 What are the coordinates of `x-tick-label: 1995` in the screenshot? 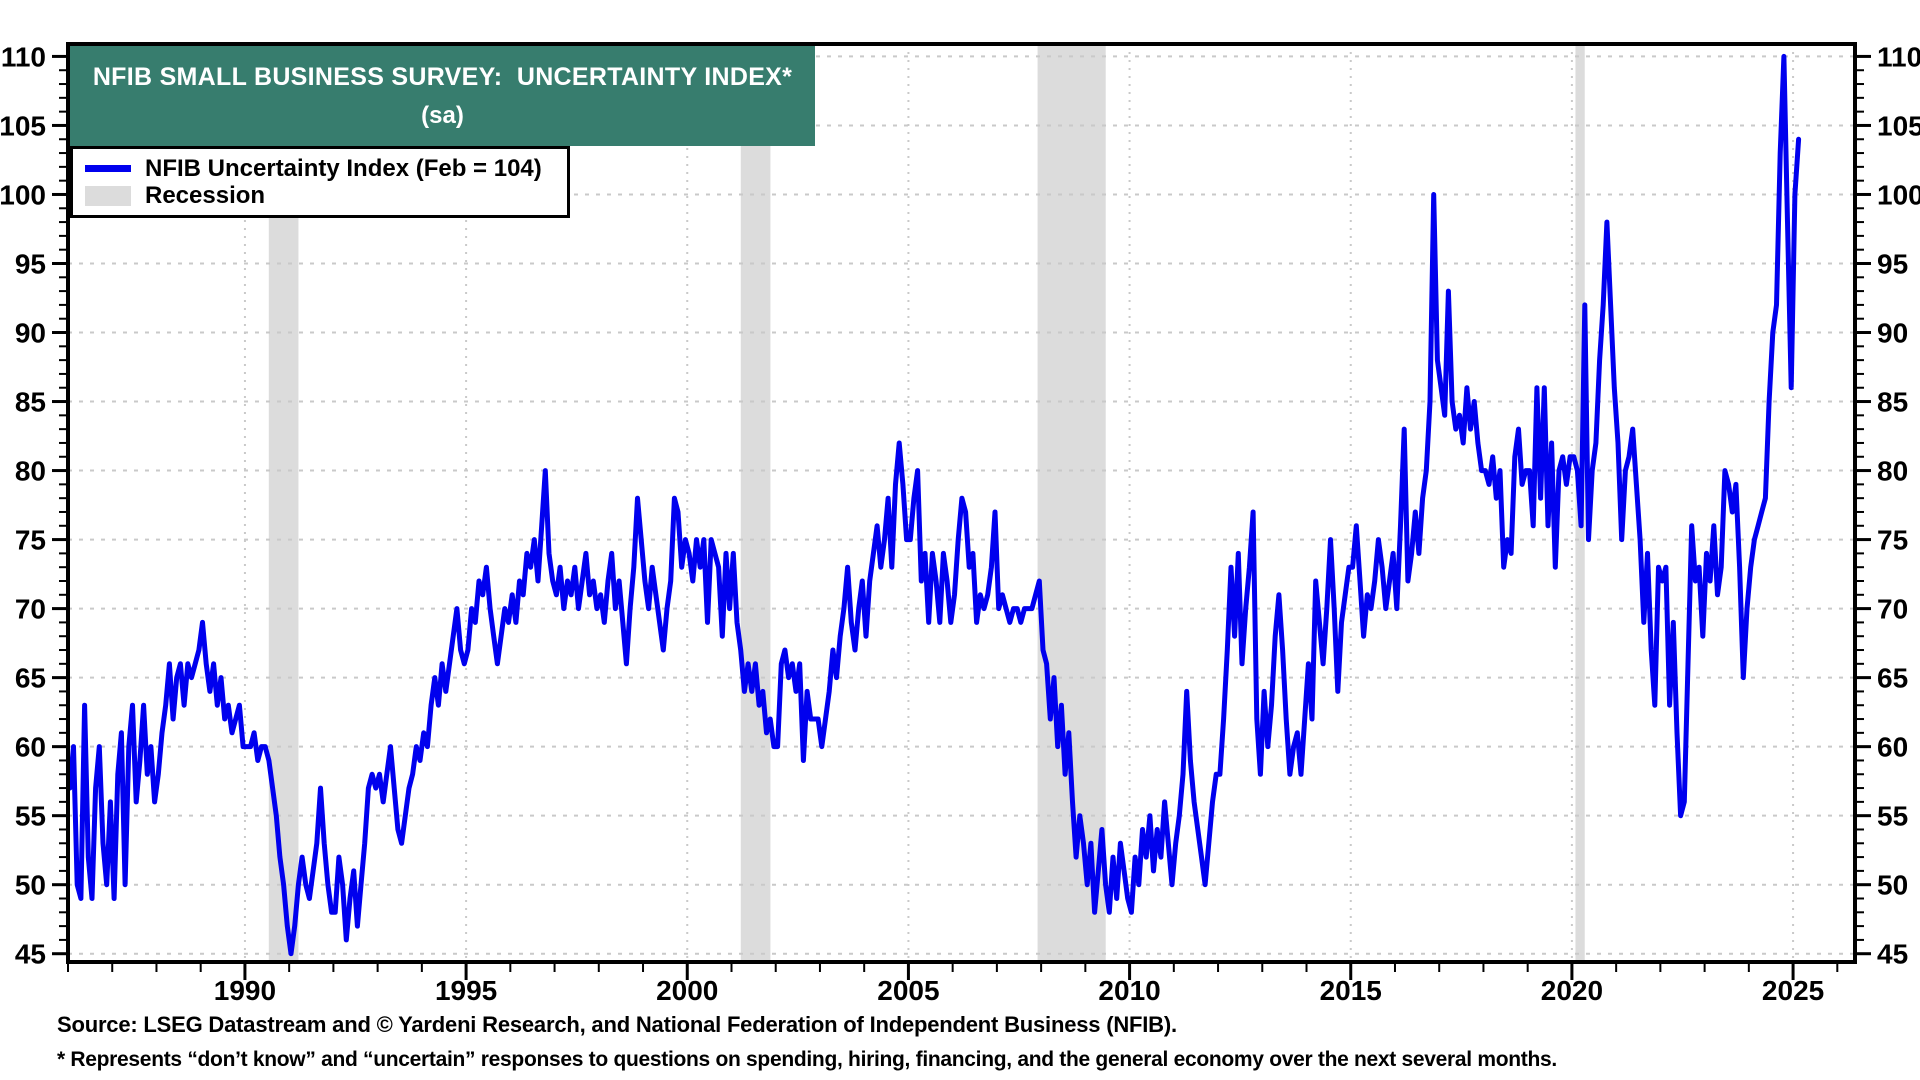 It's located at (466, 990).